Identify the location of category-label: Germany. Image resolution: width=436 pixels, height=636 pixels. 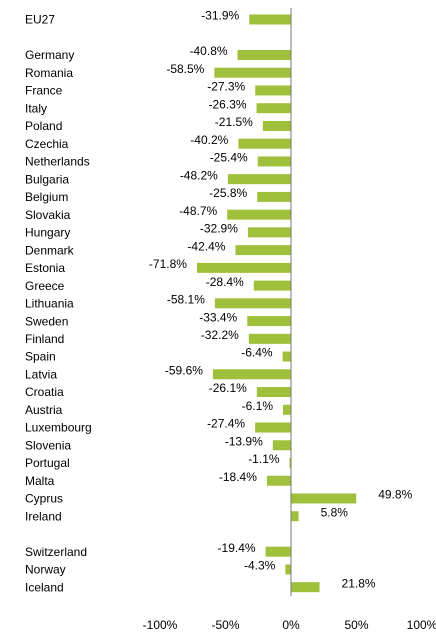
(49, 55).